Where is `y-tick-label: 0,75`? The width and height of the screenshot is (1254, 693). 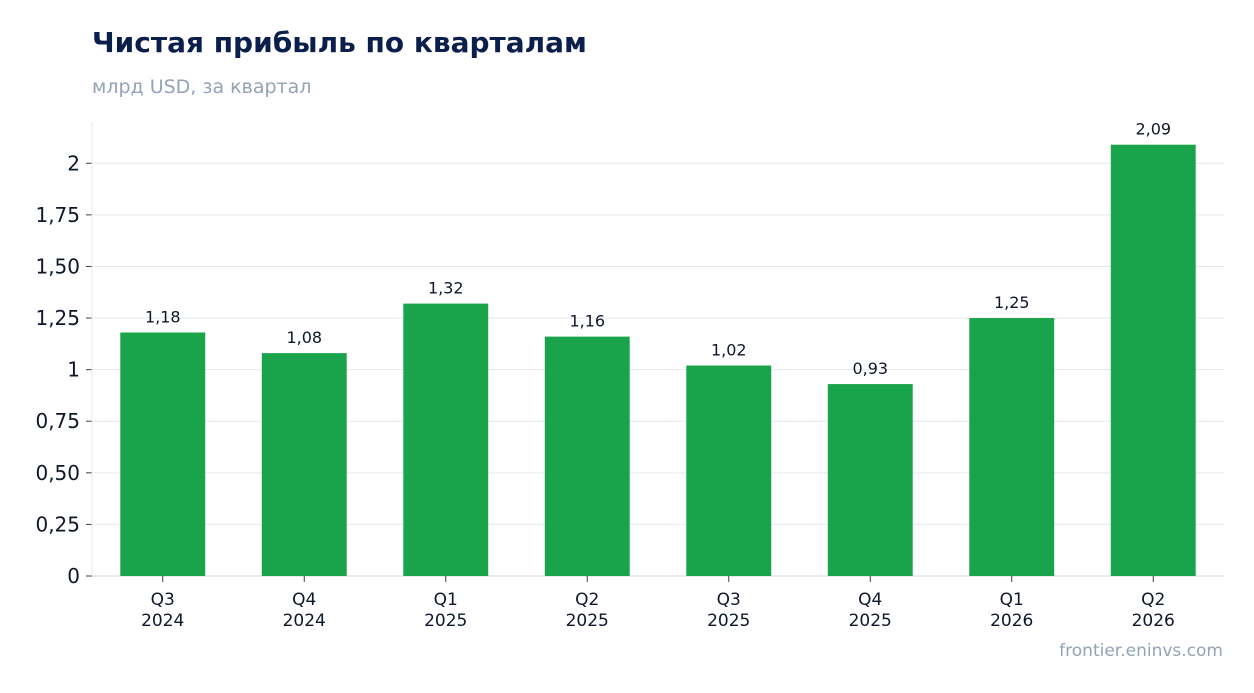 y-tick-label: 0,75 is located at coordinates (57, 421).